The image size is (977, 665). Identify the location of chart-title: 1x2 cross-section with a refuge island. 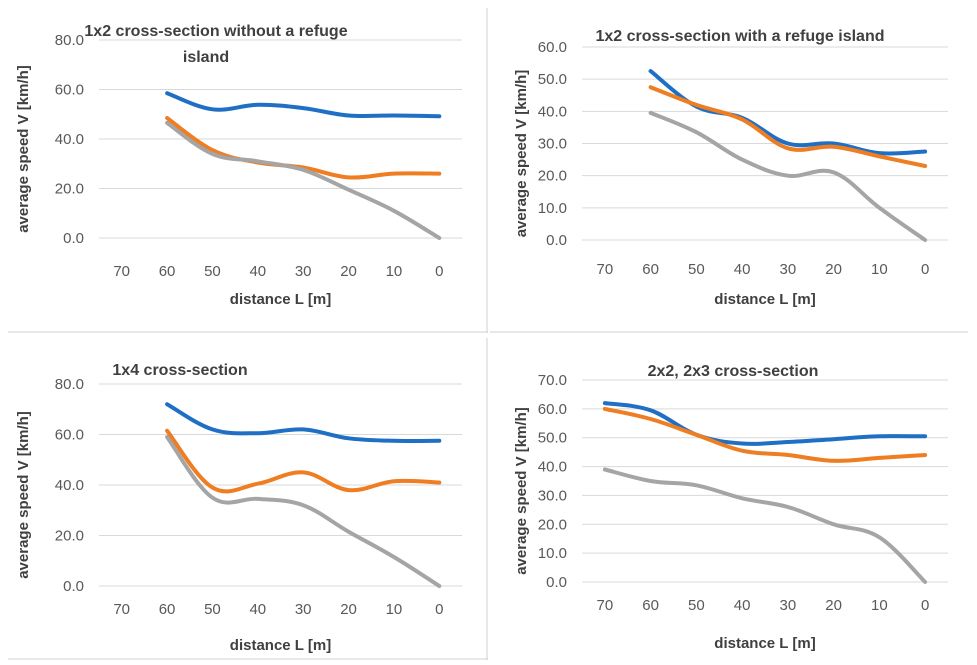
(740, 36).